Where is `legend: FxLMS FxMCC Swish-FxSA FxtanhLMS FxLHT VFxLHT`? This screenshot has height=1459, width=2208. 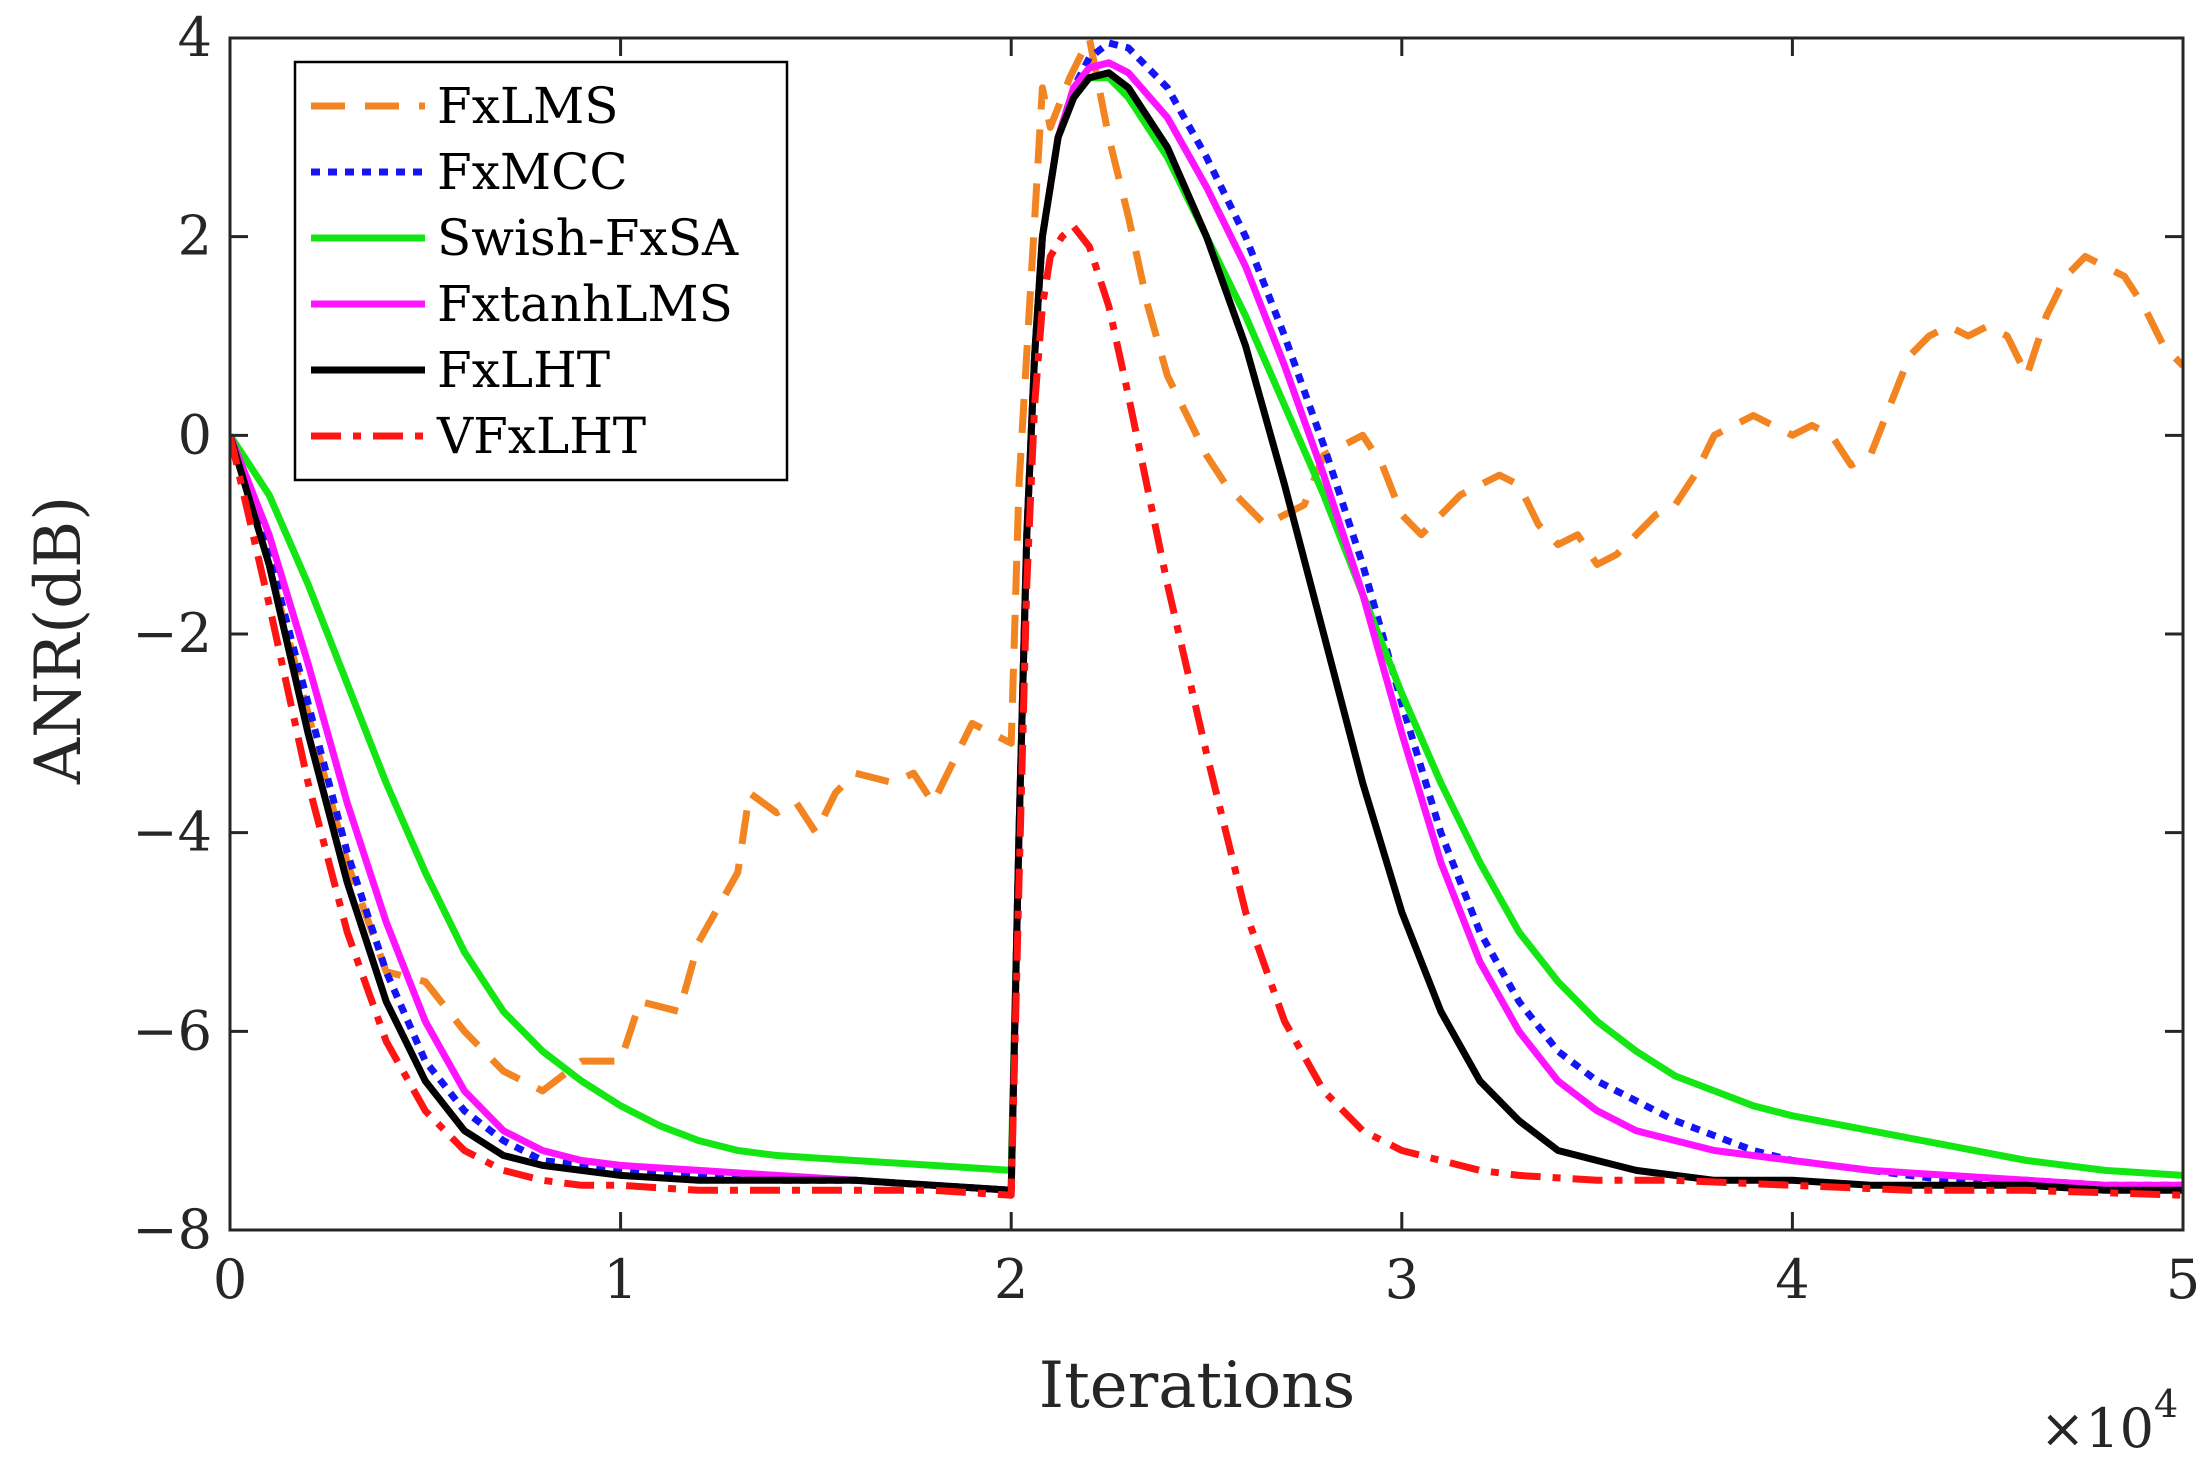 legend: FxLMS FxMCC Swish-FxSA FxtanhLMS FxLHT VFxLHT is located at coordinates (541, 271).